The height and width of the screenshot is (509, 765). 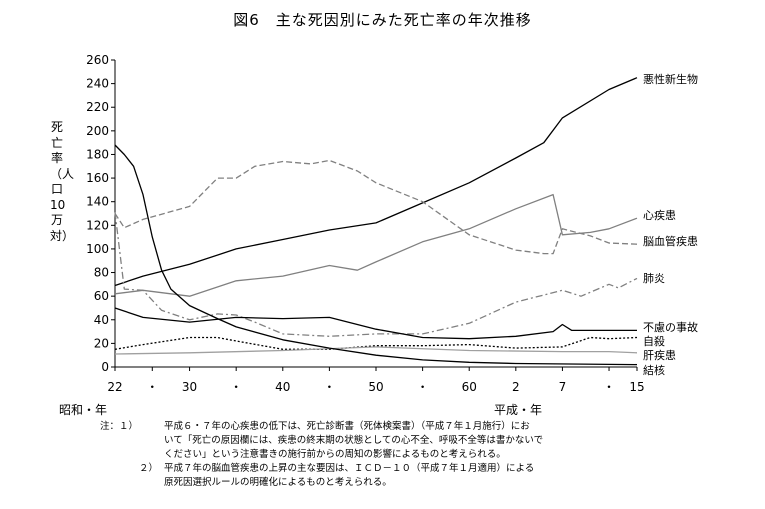 I want to click on footnote-line: いて「死亡の原因欄には、疾患の終末期の状態としての心不全、呼吸不全等は書かないで, so click(x=380, y=441).